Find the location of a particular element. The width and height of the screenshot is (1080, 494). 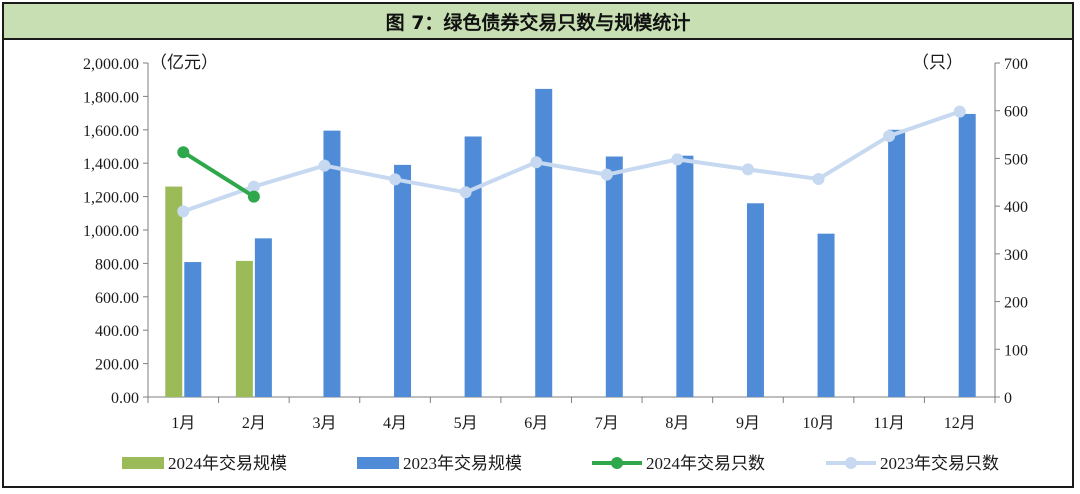

left-axis-tick-label: 200.00 is located at coordinates (117, 365).